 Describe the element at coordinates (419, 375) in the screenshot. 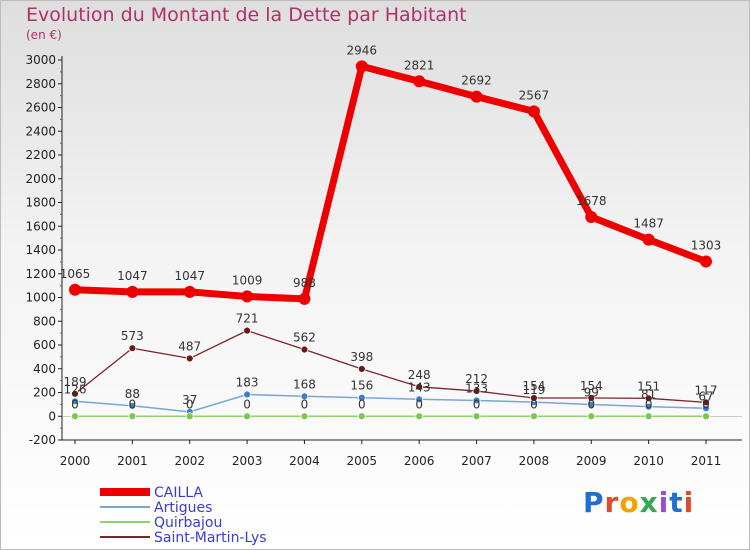

I see `data-label: 248` at that location.